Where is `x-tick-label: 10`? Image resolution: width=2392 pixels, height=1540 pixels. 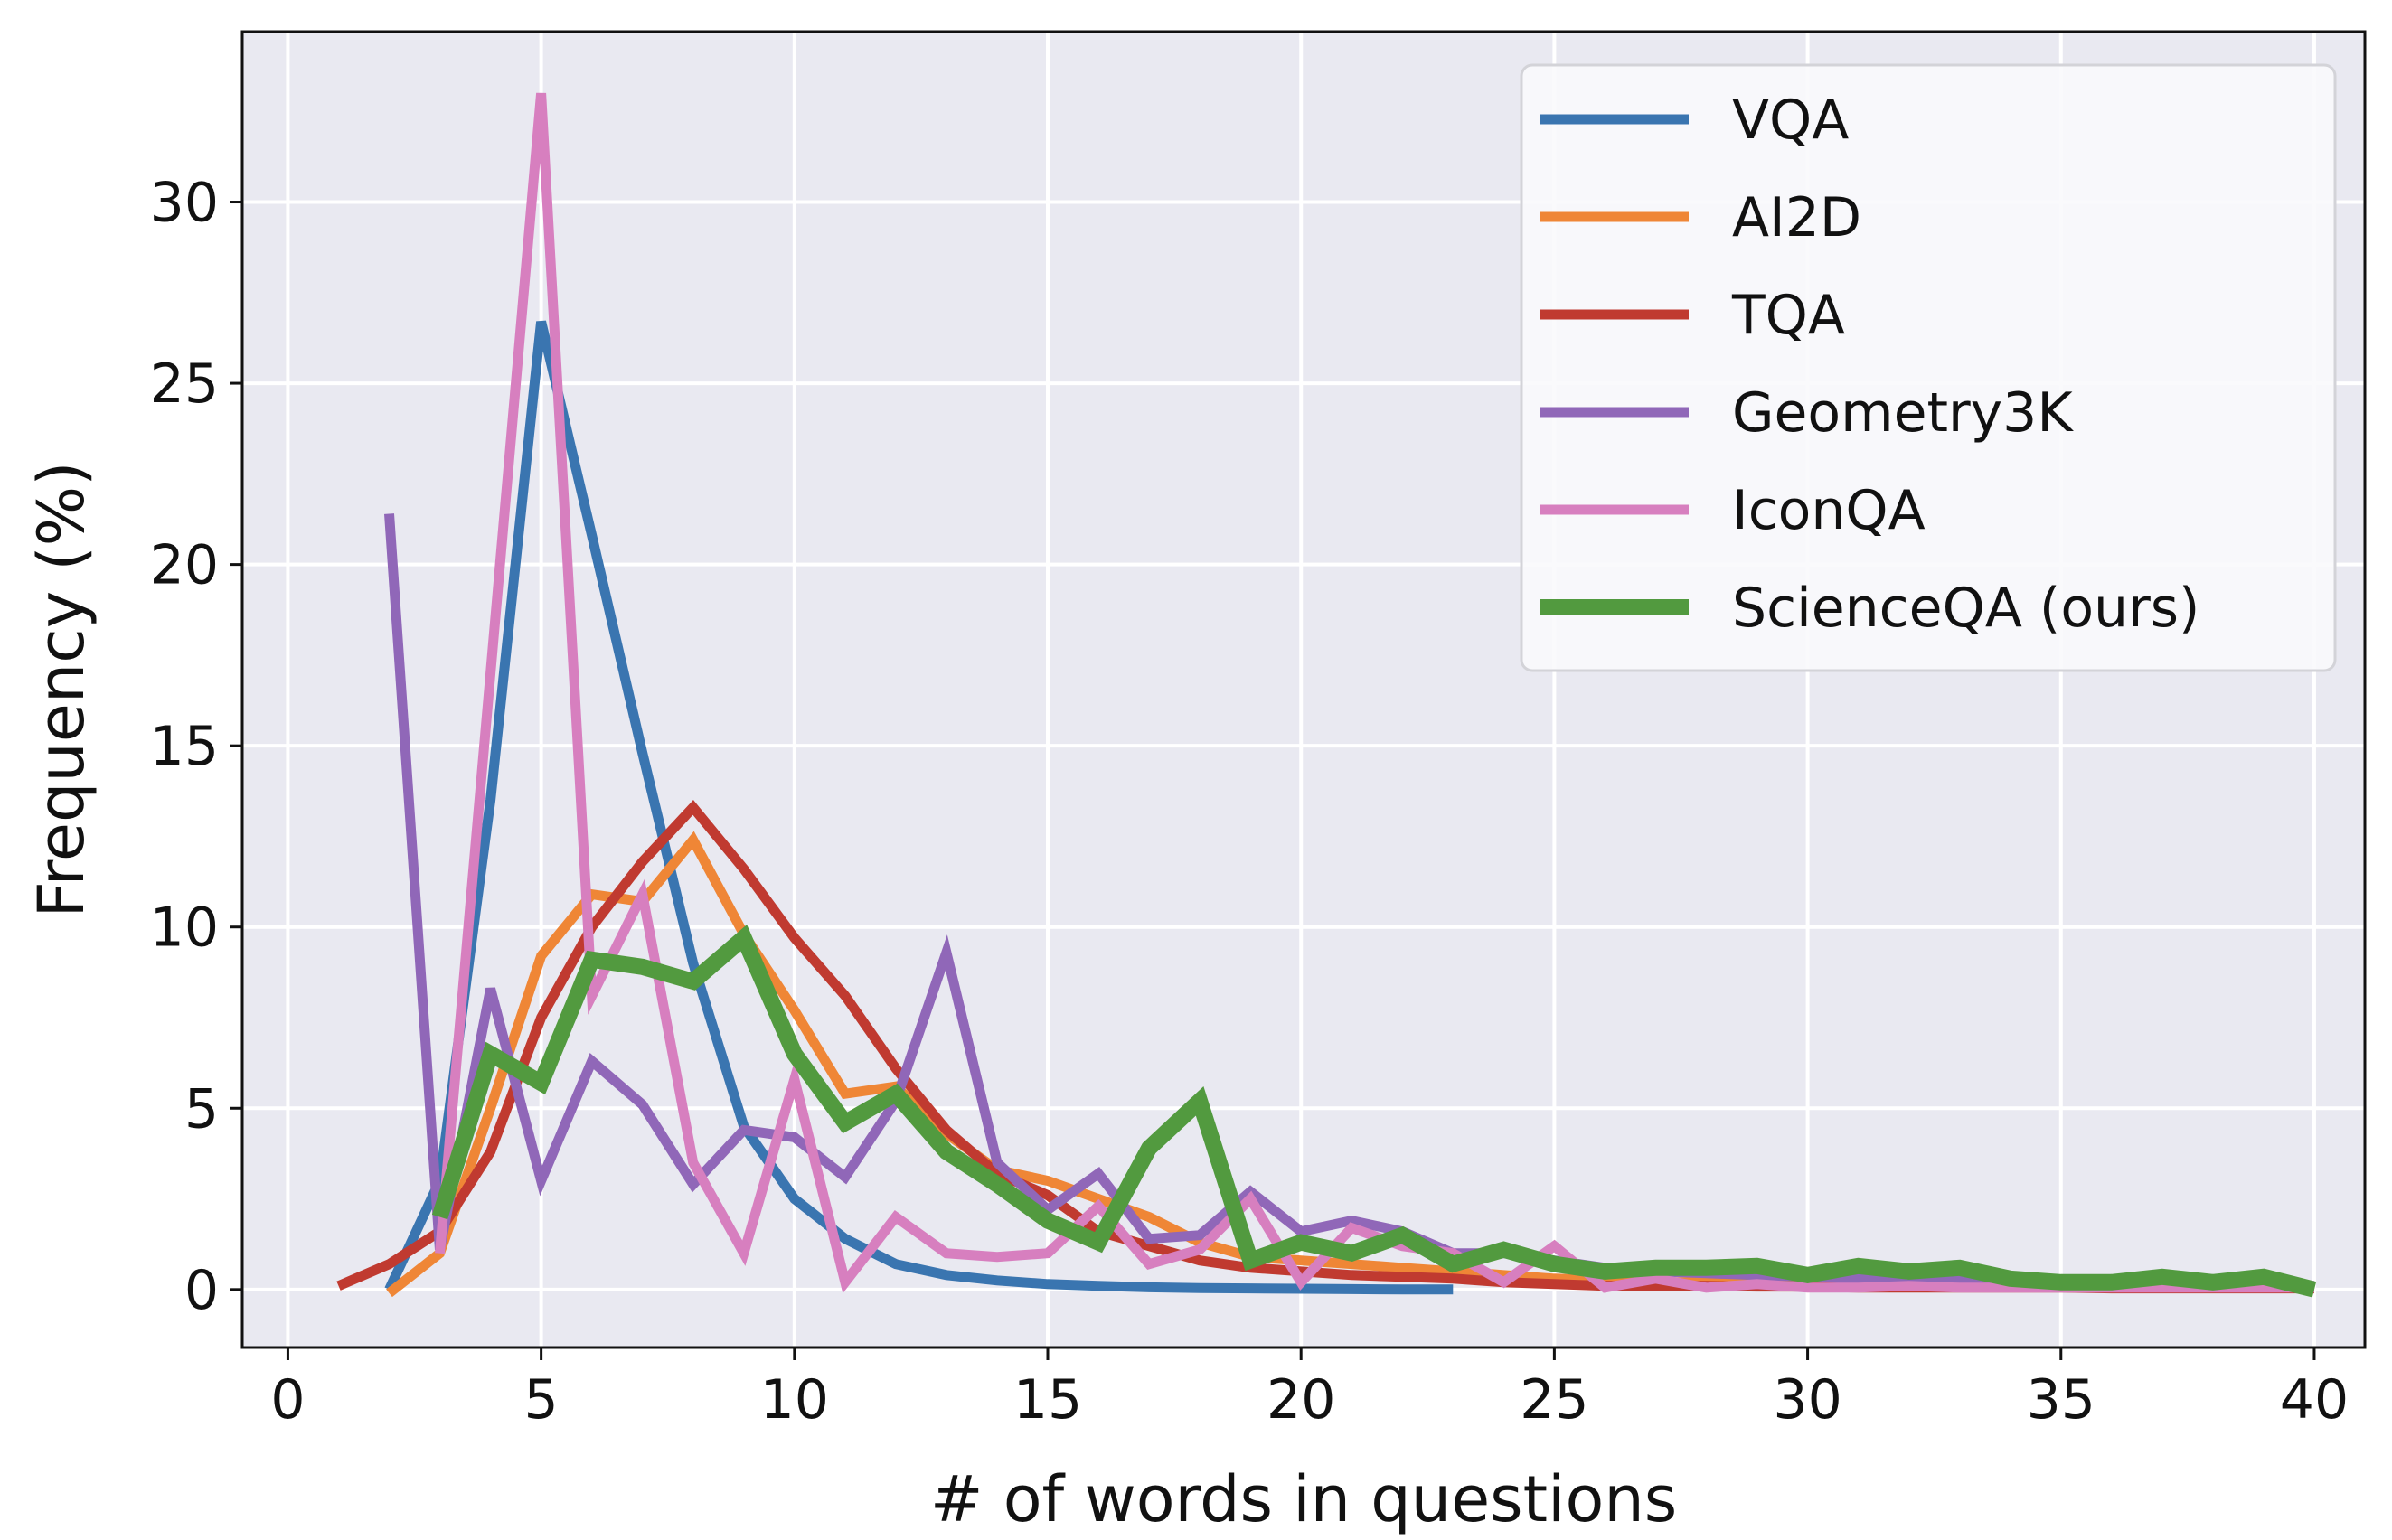 x-tick-label: 10 is located at coordinates (794, 1400).